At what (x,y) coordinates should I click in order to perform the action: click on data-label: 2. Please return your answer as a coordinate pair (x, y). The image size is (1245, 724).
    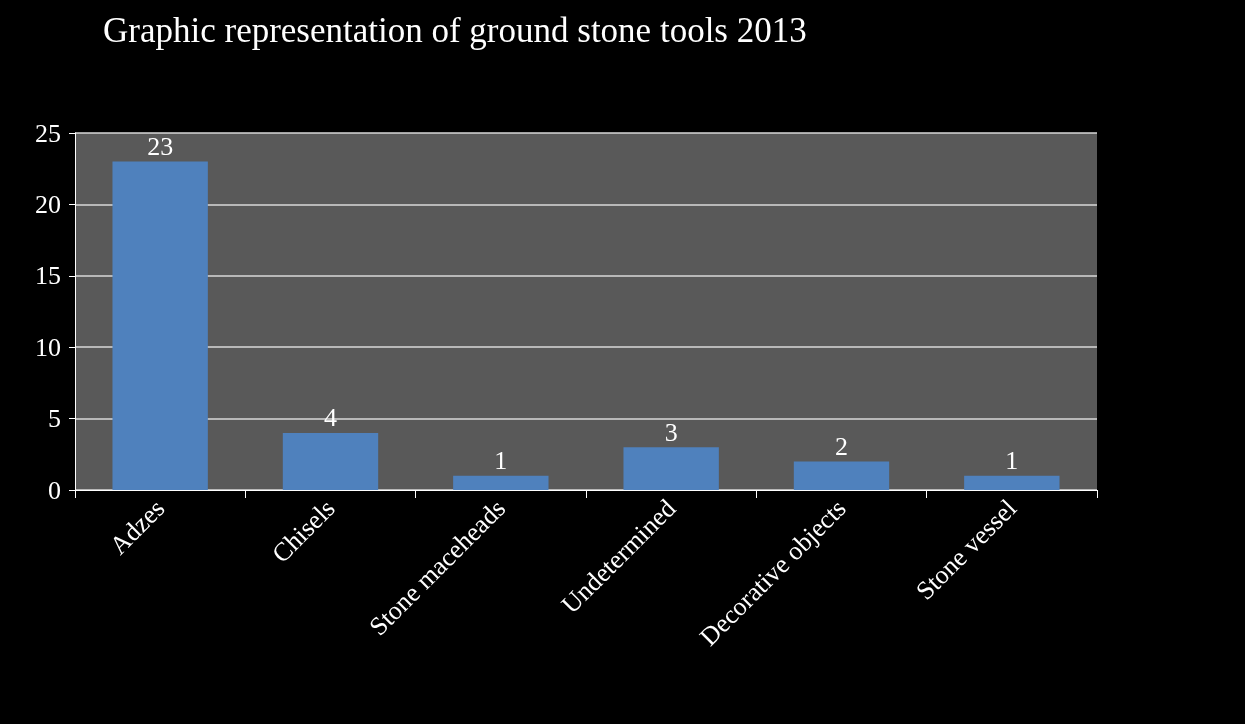
    Looking at the image, I should click on (841, 446).